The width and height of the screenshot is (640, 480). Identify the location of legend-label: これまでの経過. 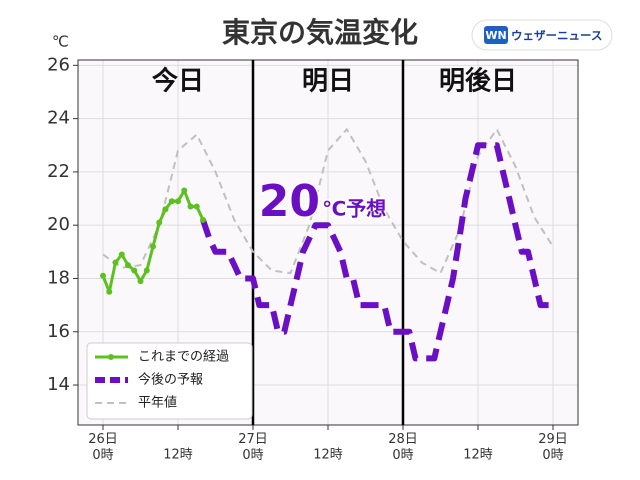
(183, 357).